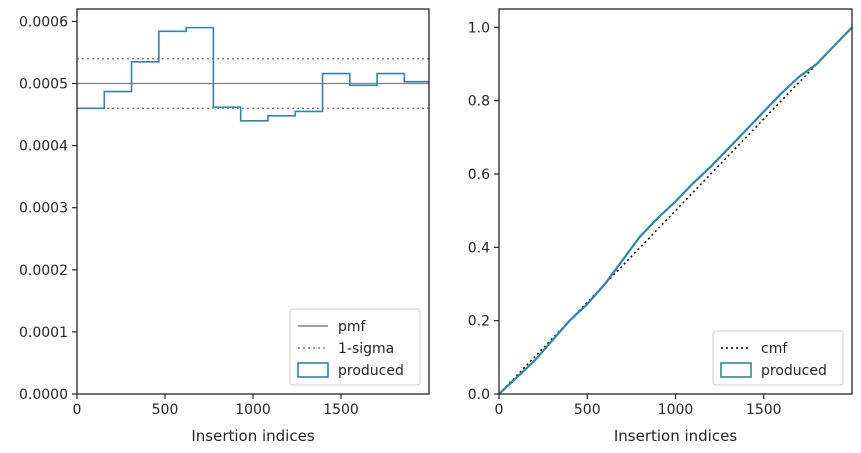  Describe the element at coordinates (479, 248) in the screenshot. I see `y-tick-label: 0.4` at that location.